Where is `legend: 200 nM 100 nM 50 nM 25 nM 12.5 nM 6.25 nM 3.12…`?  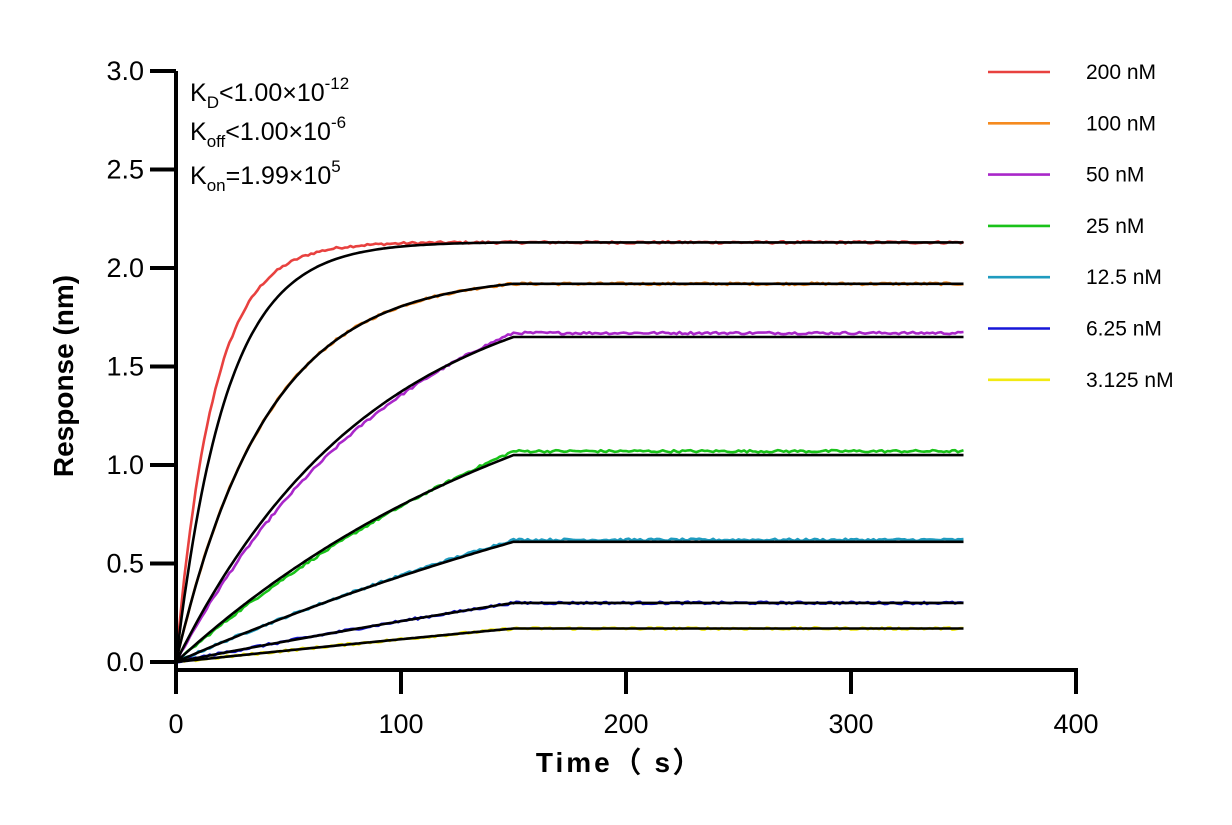
legend: 200 nM 100 nM 50 nM 25 nM 12.5 nM 6.25 nM 3.12… is located at coordinates (1081, 226).